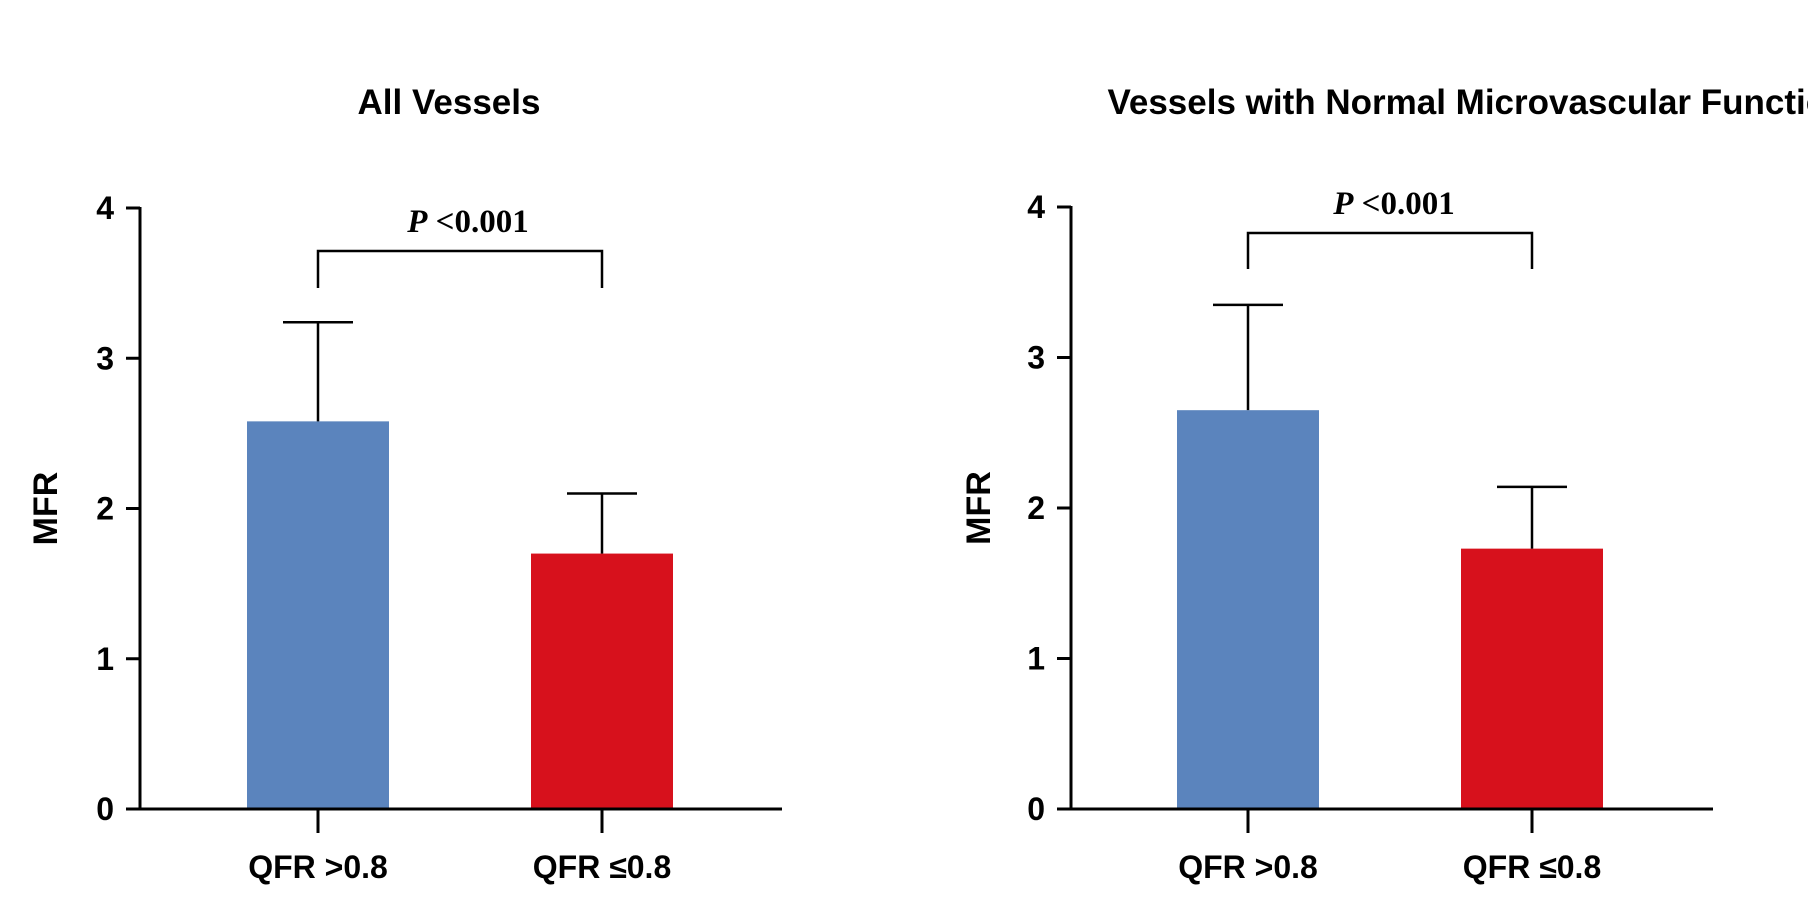  Describe the element at coordinates (449, 102) in the screenshot. I see `chart-title: All Vessels` at that location.